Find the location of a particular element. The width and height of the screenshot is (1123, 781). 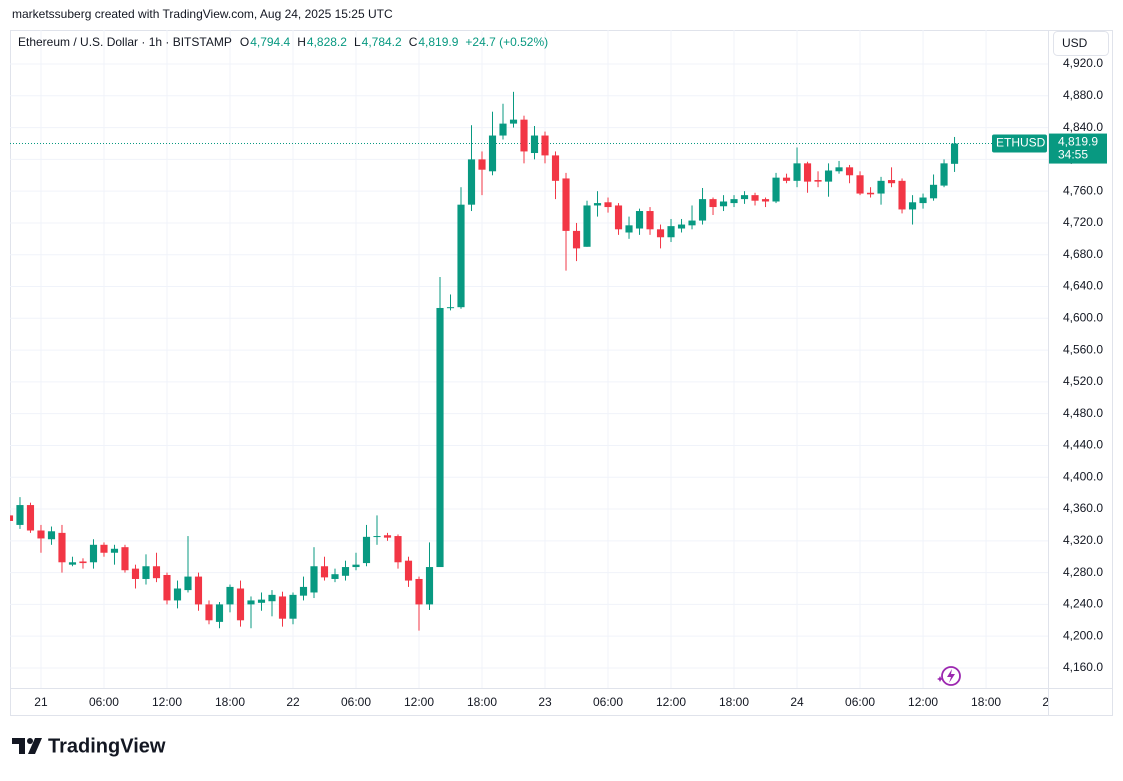

y-tick-label: 4,240.0 is located at coordinates (1083, 604).